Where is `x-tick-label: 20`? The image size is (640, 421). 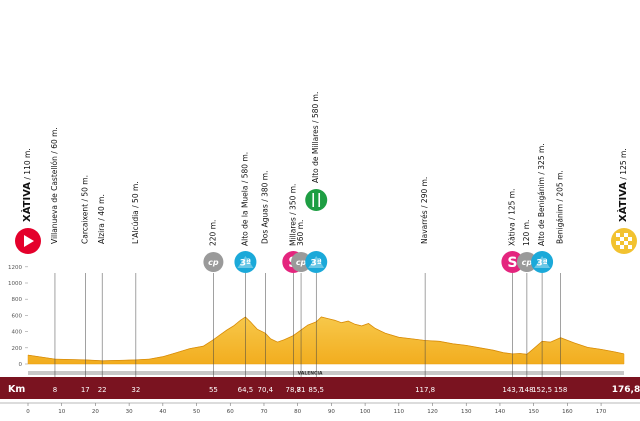
x-tick-label: 20 is located at coordinates (95, 412).